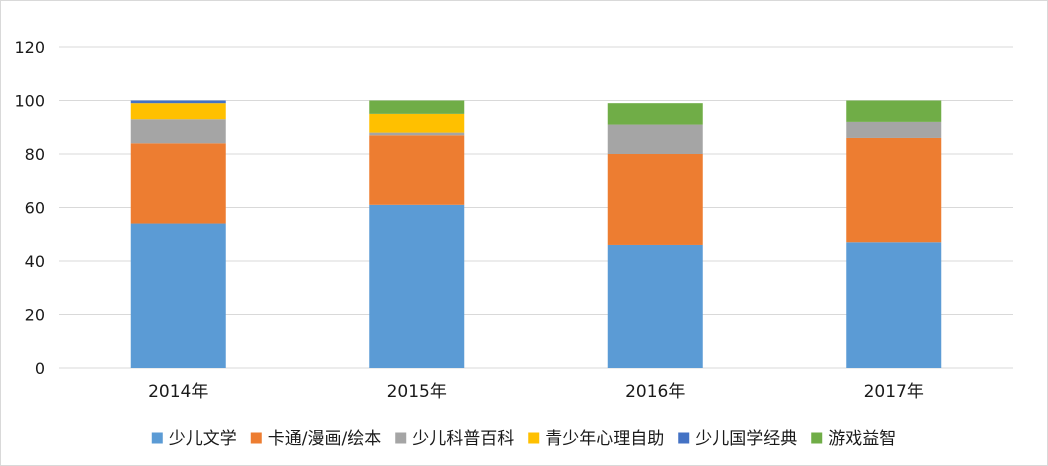  I want to click on x-tick-label: 2015年, so click(417, 392).